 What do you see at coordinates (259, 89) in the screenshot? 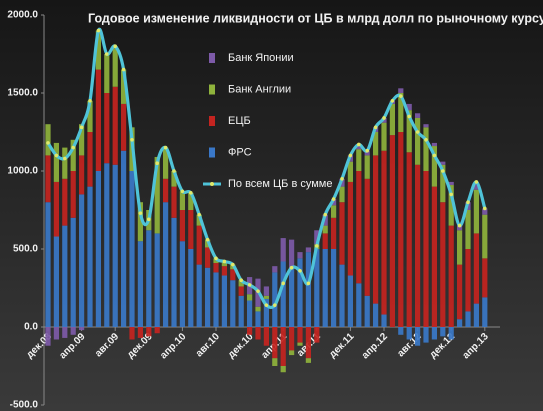
I see `legend-label: Банк Англии` at bounding box center [259, 89].